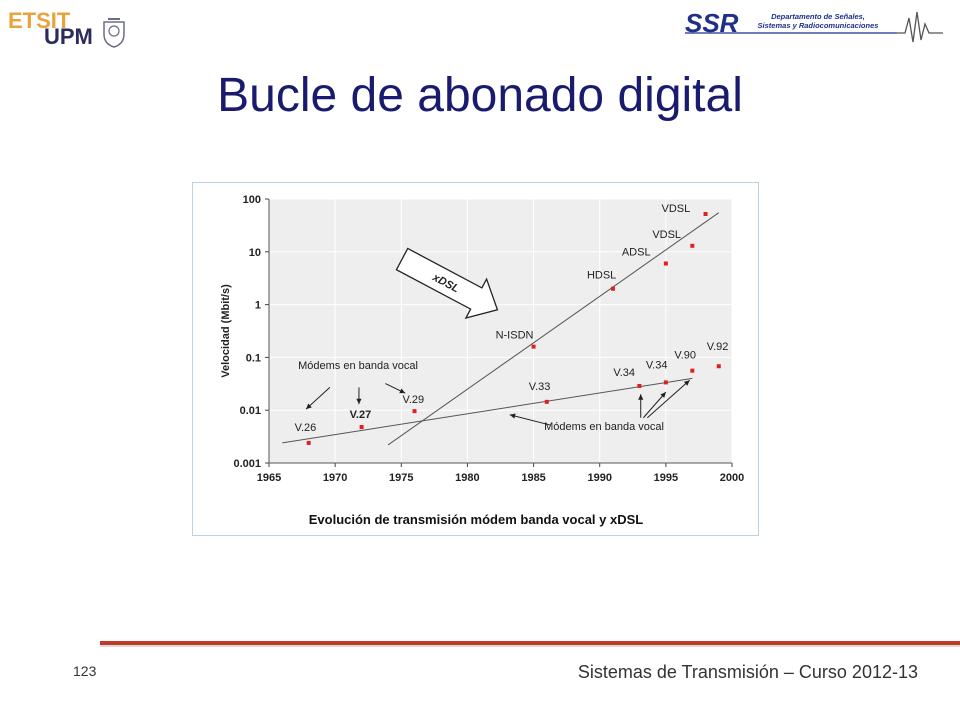 The height and width of the screenshot is (720, 960). I want to click on x-tick-label: 1975, so click(401, 478).